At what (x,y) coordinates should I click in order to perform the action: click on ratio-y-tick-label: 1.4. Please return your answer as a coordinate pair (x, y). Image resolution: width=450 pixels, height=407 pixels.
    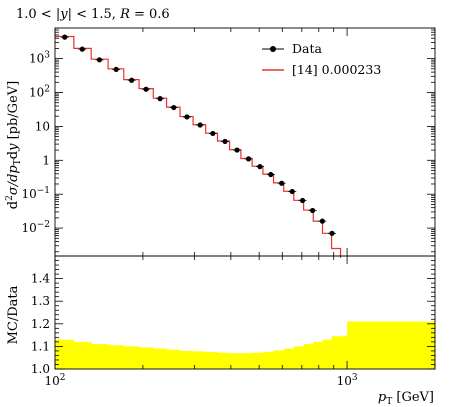
    Looking at the image, I should click on (40, 279).